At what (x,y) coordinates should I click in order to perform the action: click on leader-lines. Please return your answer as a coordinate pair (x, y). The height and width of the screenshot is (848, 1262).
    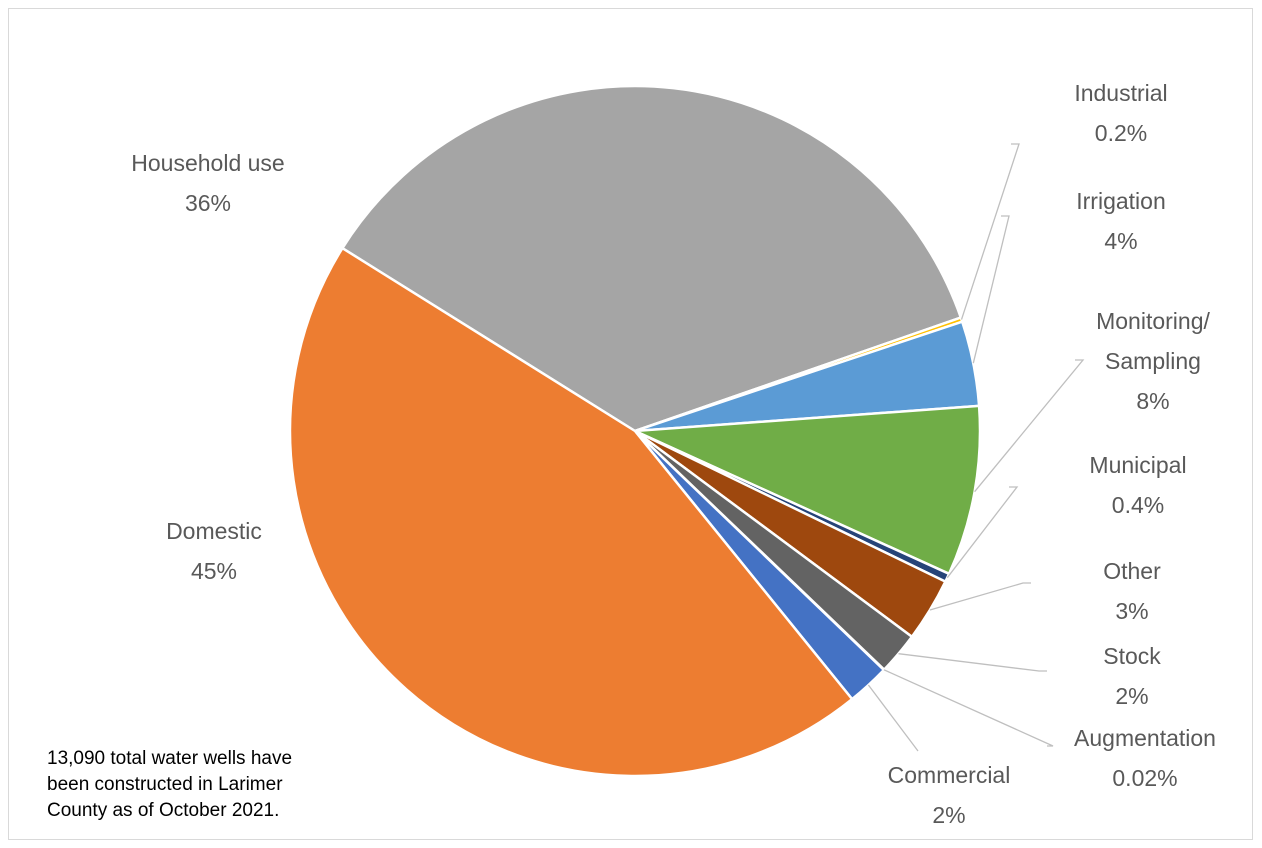
    Looking at the image, I should click on (976, 447).